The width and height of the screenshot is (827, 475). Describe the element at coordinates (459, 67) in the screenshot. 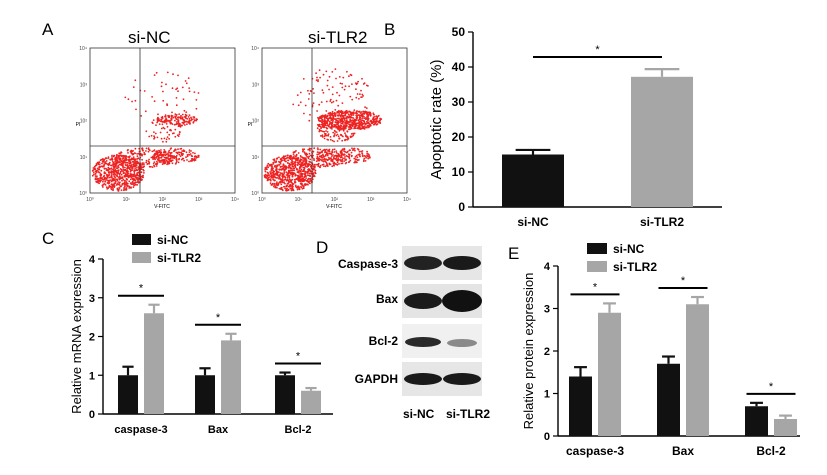

I see `chart-b-y-tick-label: 40` at that location.